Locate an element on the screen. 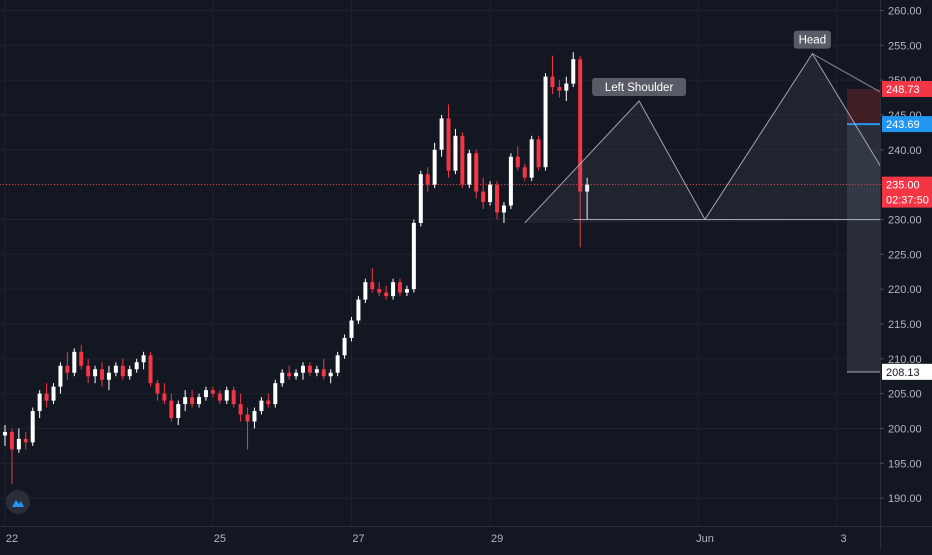 The width and height of the screenshot is (932, 555). cloud-glyph is located at coordinates (18, 503).